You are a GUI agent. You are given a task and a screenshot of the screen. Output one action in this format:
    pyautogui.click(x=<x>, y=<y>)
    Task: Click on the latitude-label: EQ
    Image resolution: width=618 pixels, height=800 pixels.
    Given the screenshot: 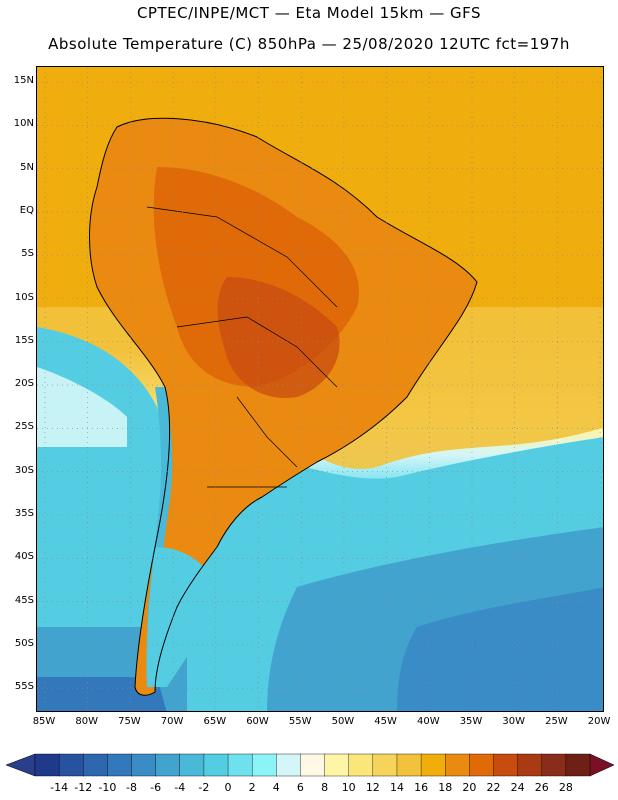 What is the action you would take?
    pyautogui.click(x=26, y=210)
    